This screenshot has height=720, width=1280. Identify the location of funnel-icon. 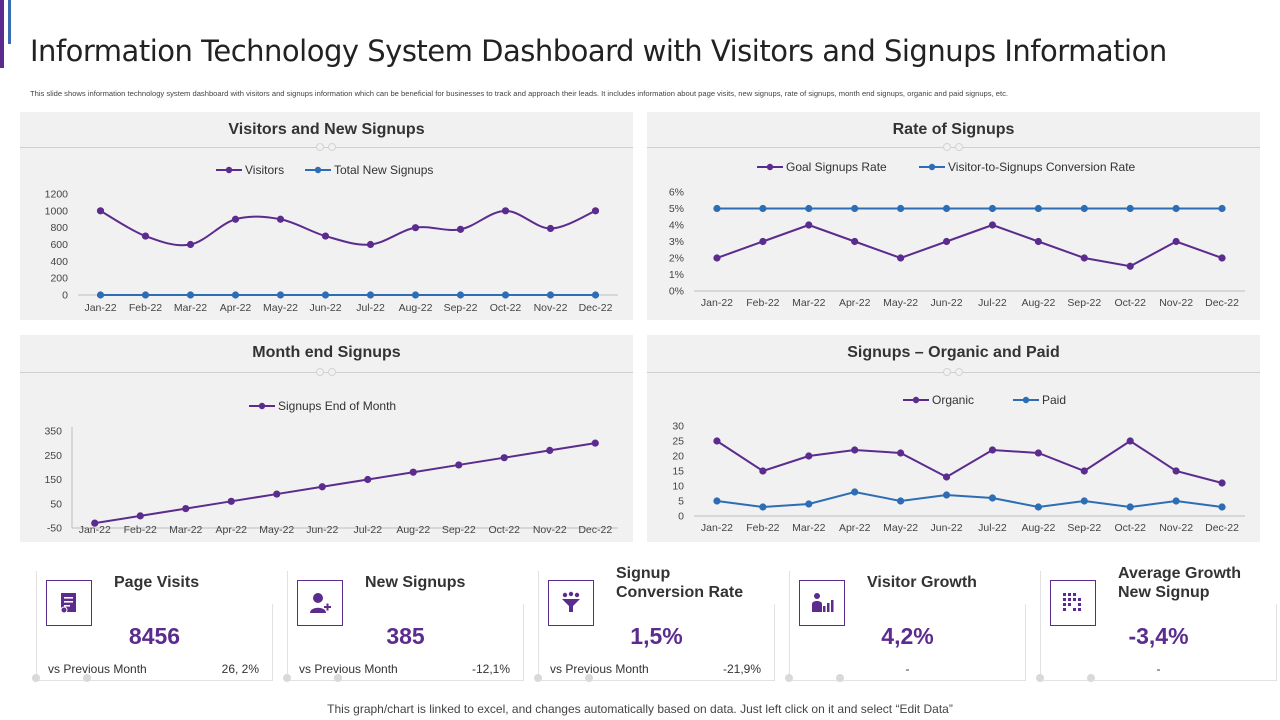
(571, 603).